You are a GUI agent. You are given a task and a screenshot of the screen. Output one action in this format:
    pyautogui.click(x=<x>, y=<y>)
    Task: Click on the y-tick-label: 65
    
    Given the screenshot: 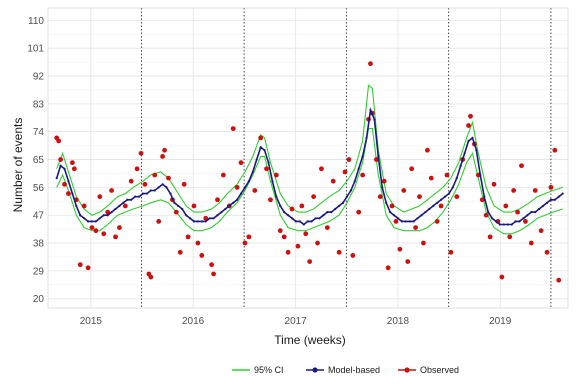 What is the action you would take?
    pyautogui.click(x=39, y=160)
    